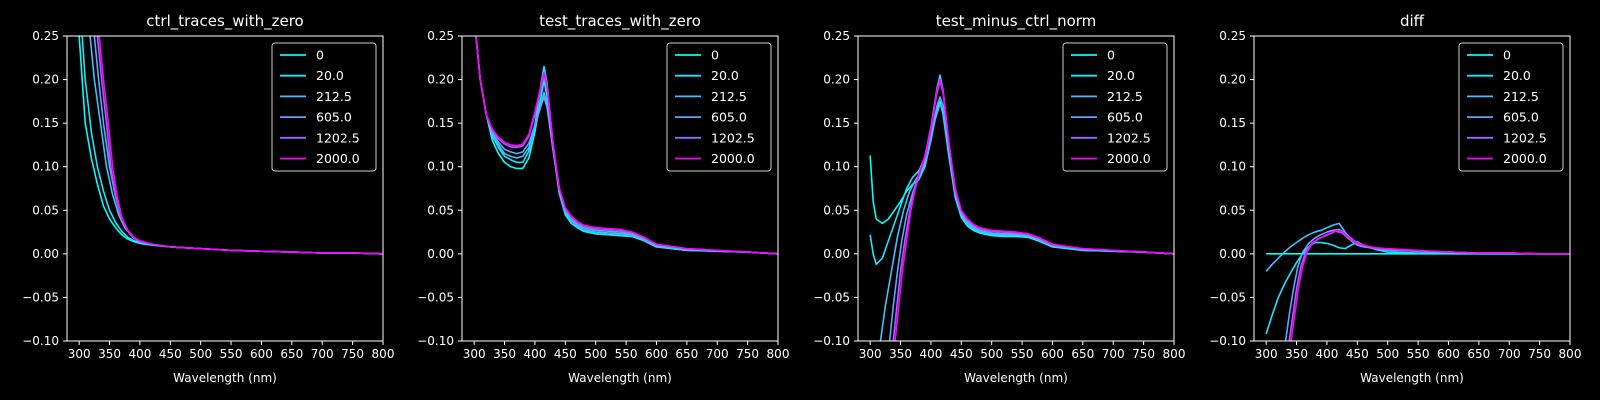 The image size is (1600, 400). What do you see at coordinates (1016, 21) in the screenshot?
I see `chart-title: test_minus_ctrl_norm` at bounding box center [1016, 21].